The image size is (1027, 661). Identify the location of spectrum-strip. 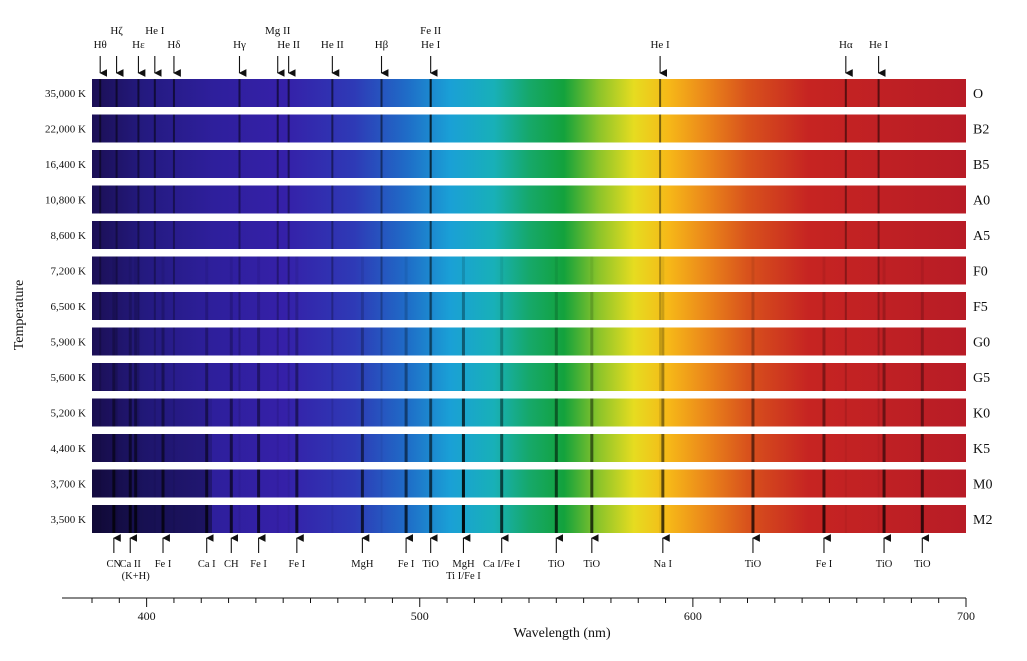
(529, 270).